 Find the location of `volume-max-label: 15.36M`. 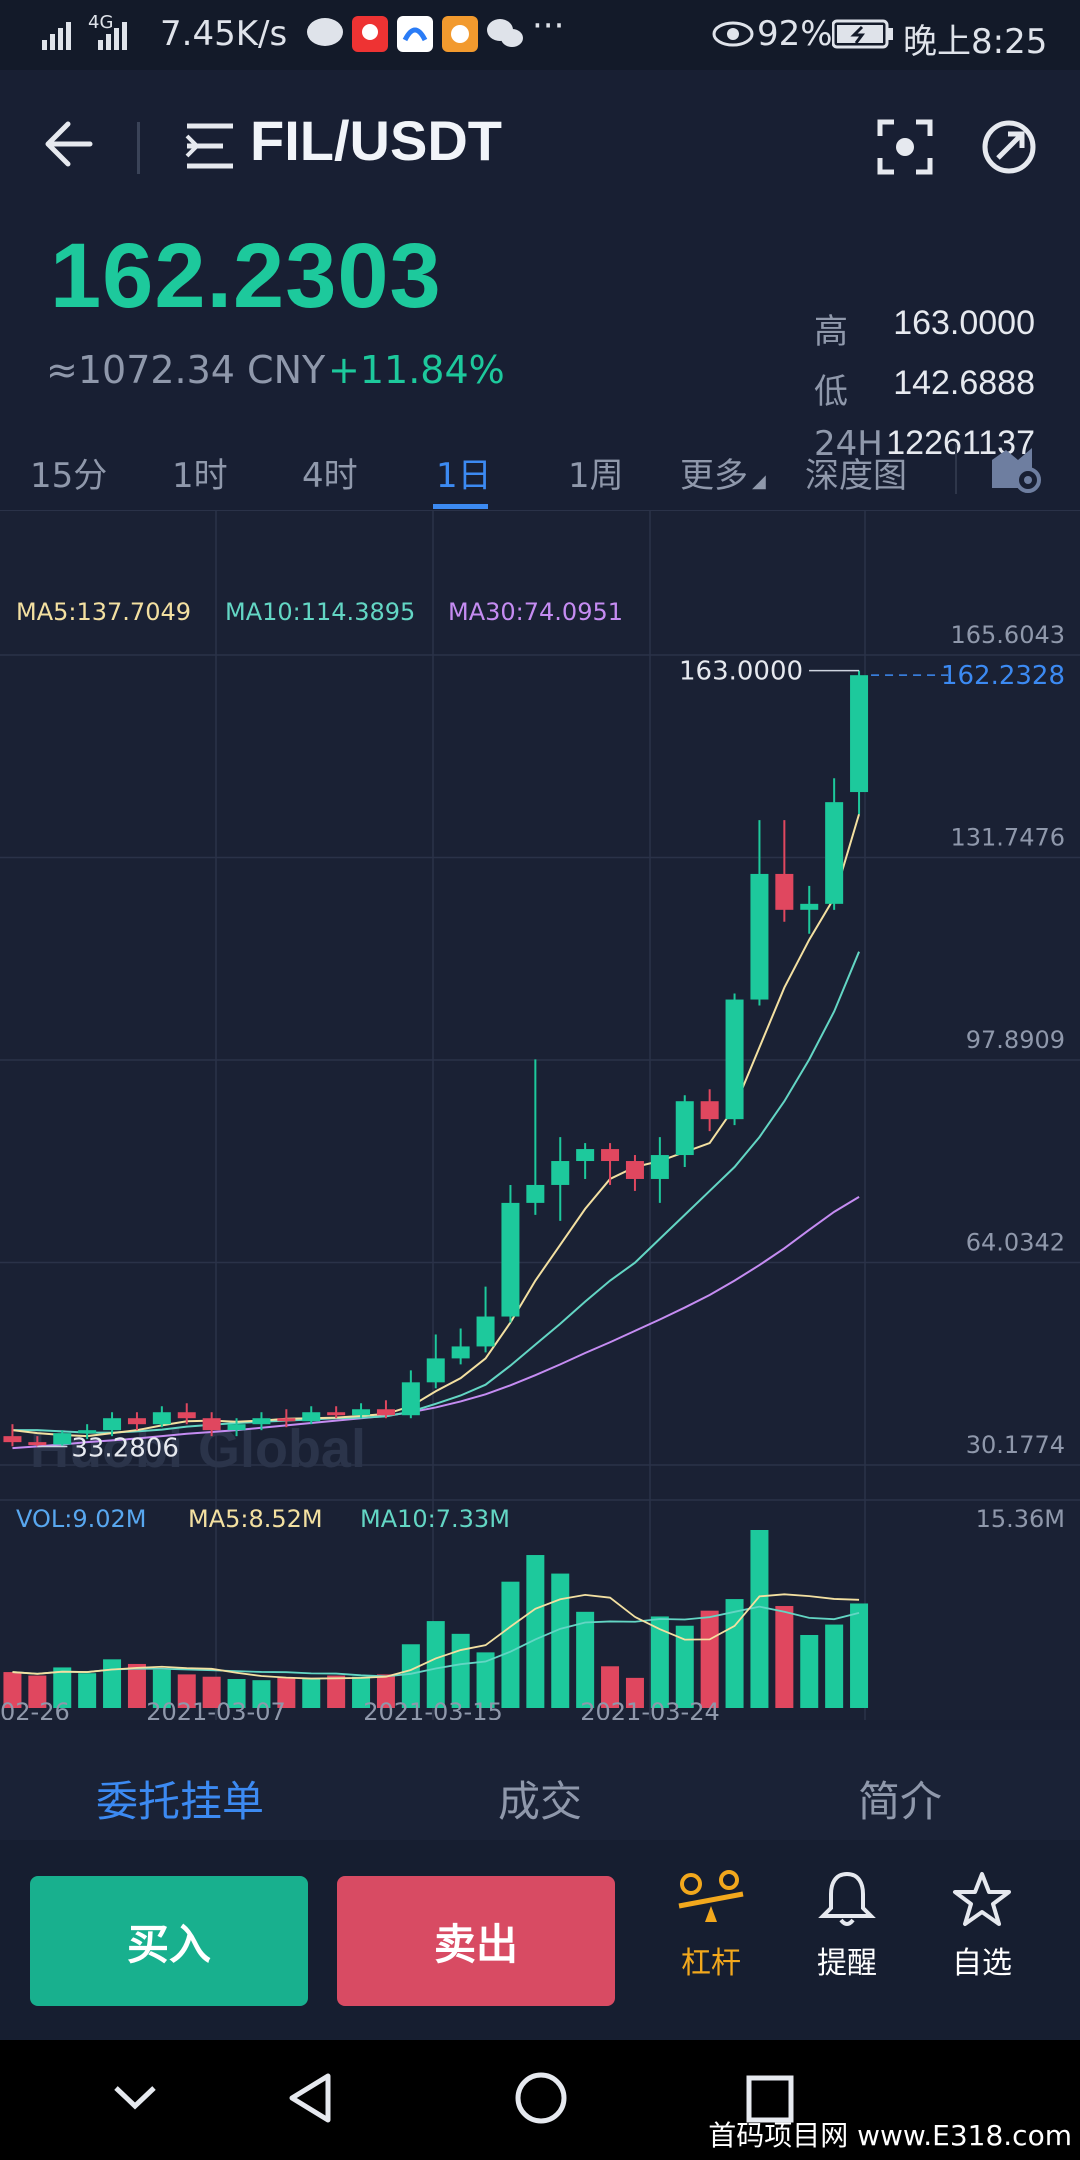

volume-max-label: 15.36M is located at coordinates (1020, 1519).